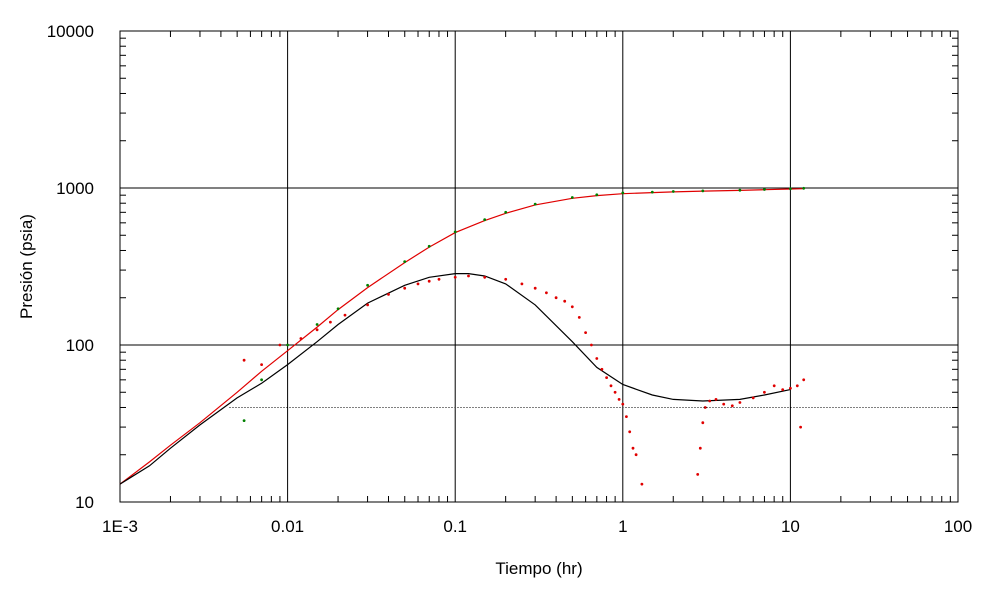 Image resolution: width=997 pixels, height=598 pixels. Describe the element at coordinates (622, 526) in the screenshot. I see `x-tick-label-3: 1` at that location.